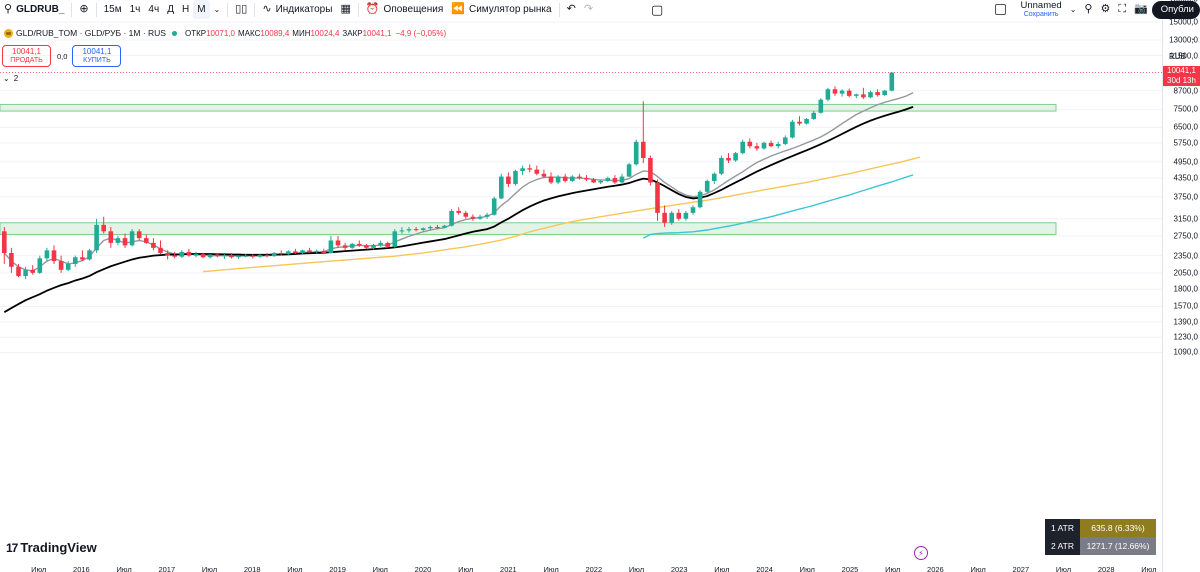 The width and height of the screenshot is (1200, 572). Describe the element at coordinates (921, 553) in the screenshot. I see `lightning-icon: ⚡` at that location.